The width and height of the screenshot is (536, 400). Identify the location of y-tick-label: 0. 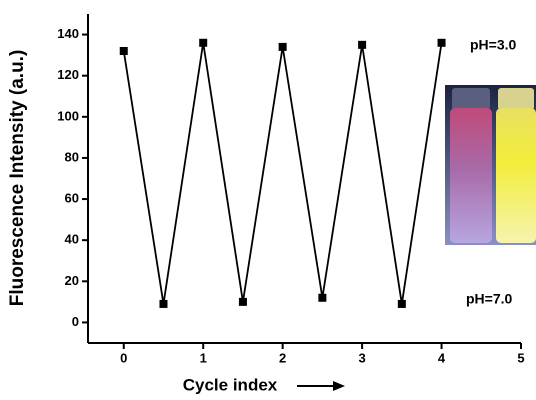
(75, 321).